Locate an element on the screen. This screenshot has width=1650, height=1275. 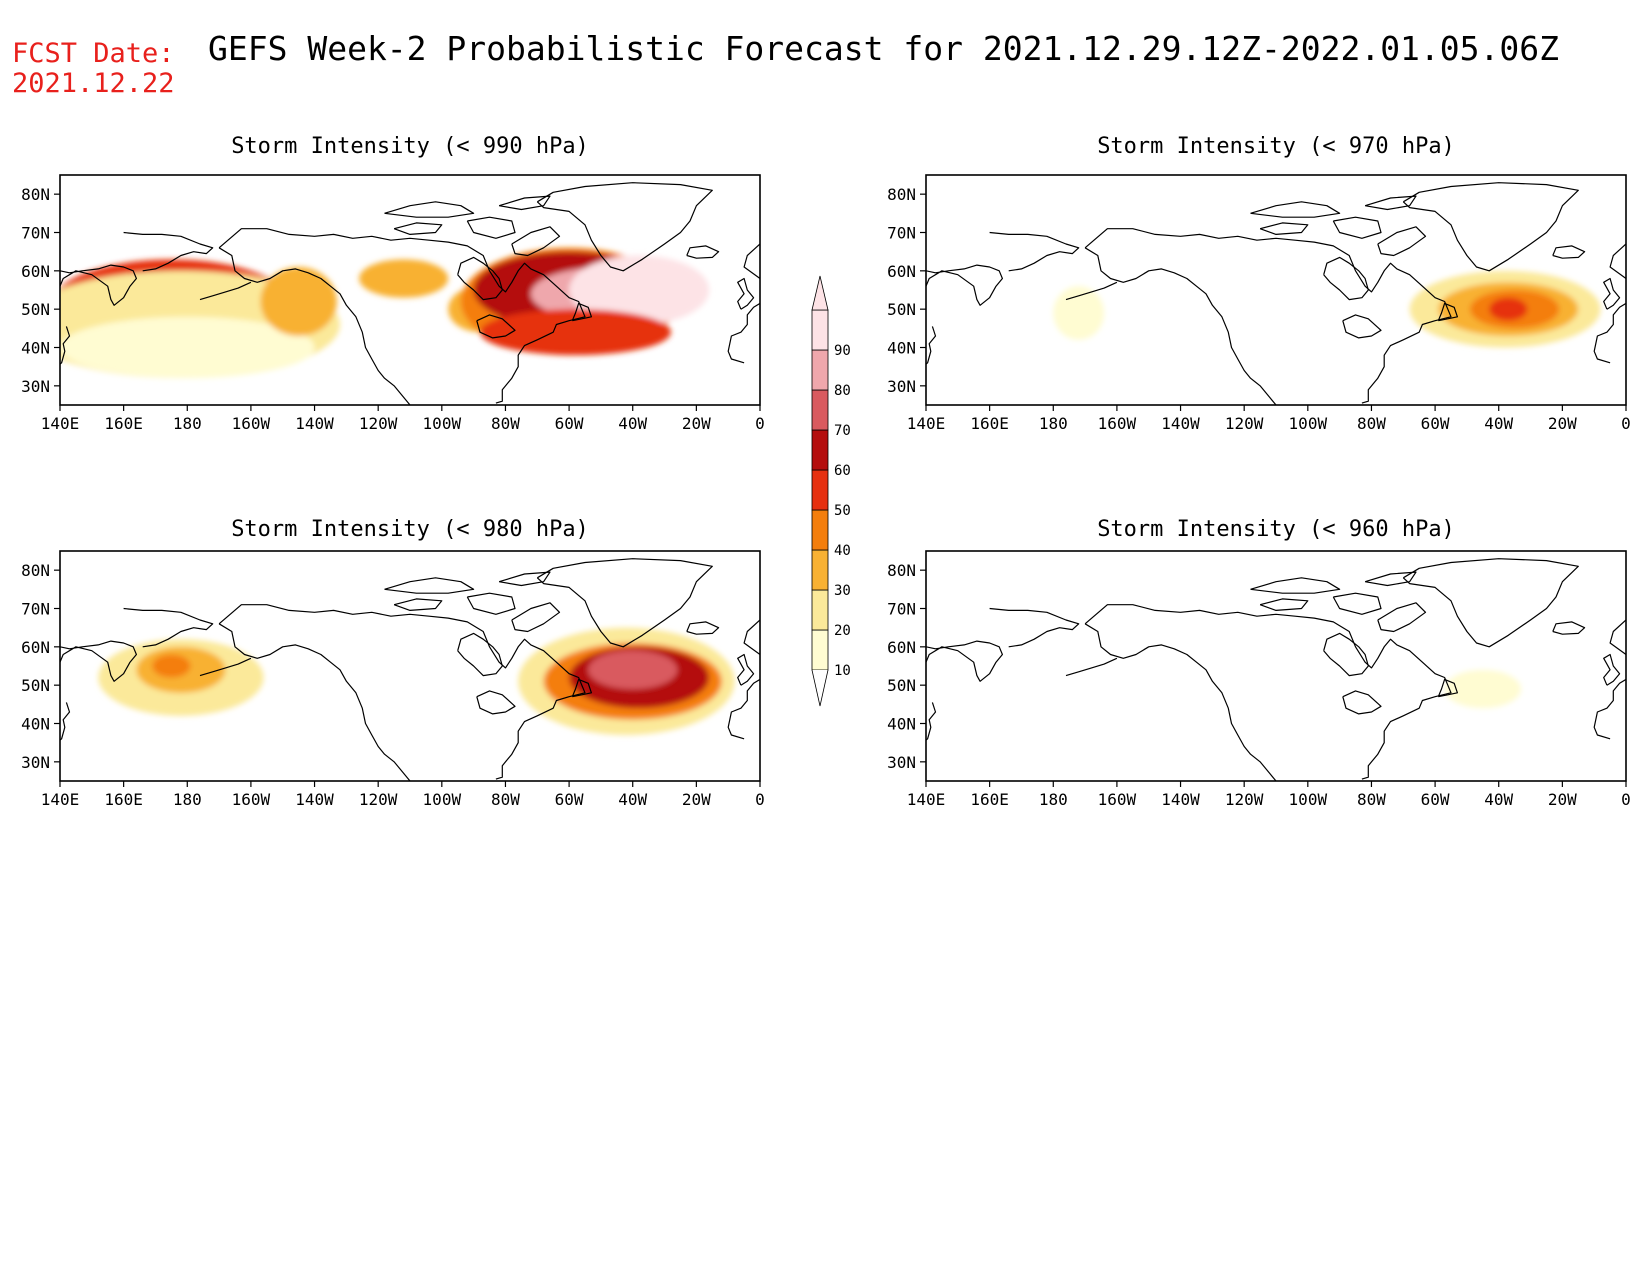
y-tick-label: 60N is located at coordinates (35, 647).